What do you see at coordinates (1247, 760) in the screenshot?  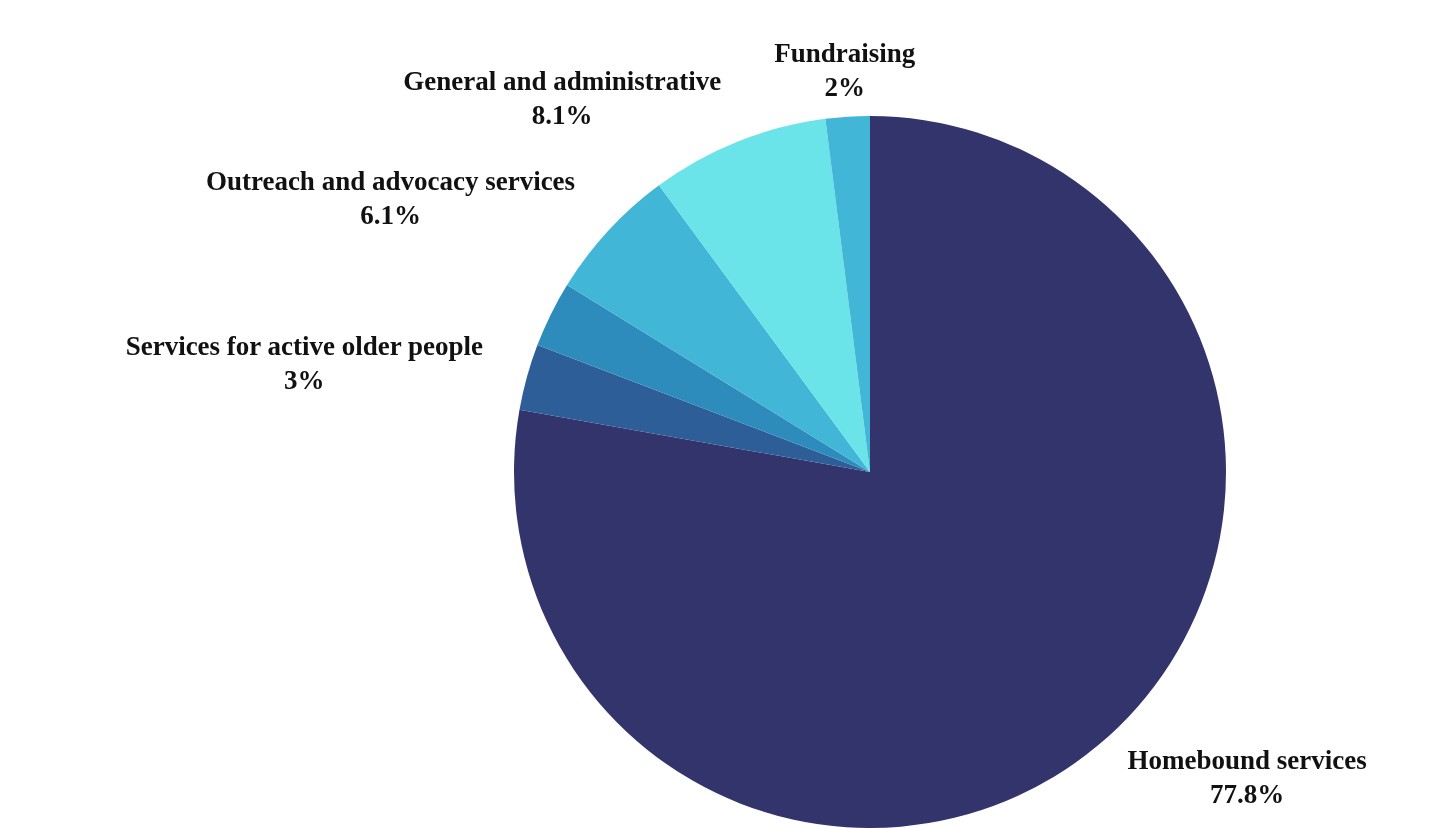 I see `slice-label: Homebound services` at bounding box center [1247, 760].